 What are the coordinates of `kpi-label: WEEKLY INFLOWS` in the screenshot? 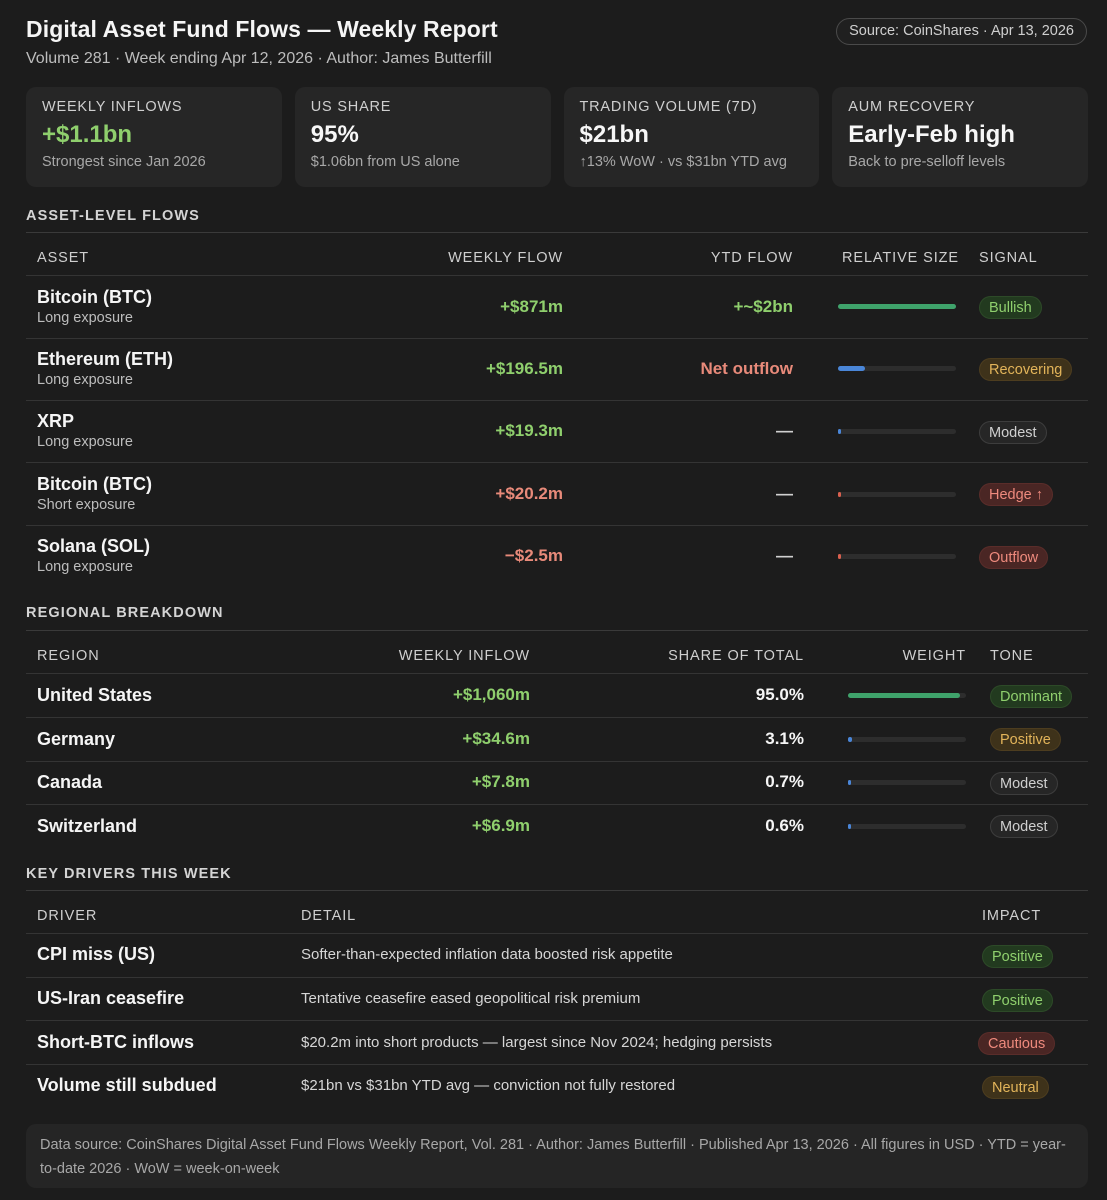 It's located at (112, 107).